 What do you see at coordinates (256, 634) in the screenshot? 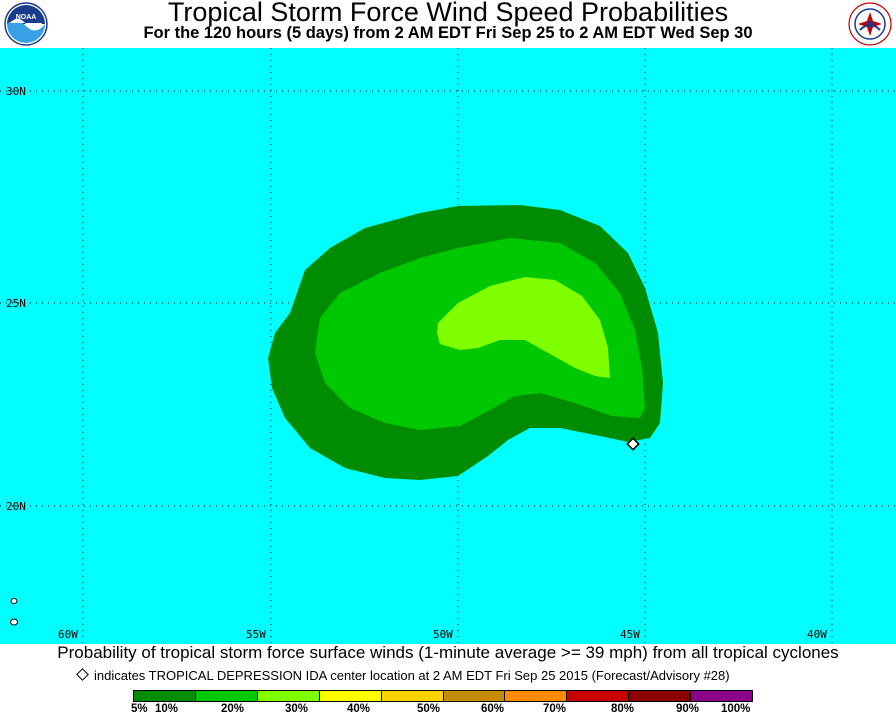
I see `lon-label-55w: 55W` at bounding box center [256, 634].